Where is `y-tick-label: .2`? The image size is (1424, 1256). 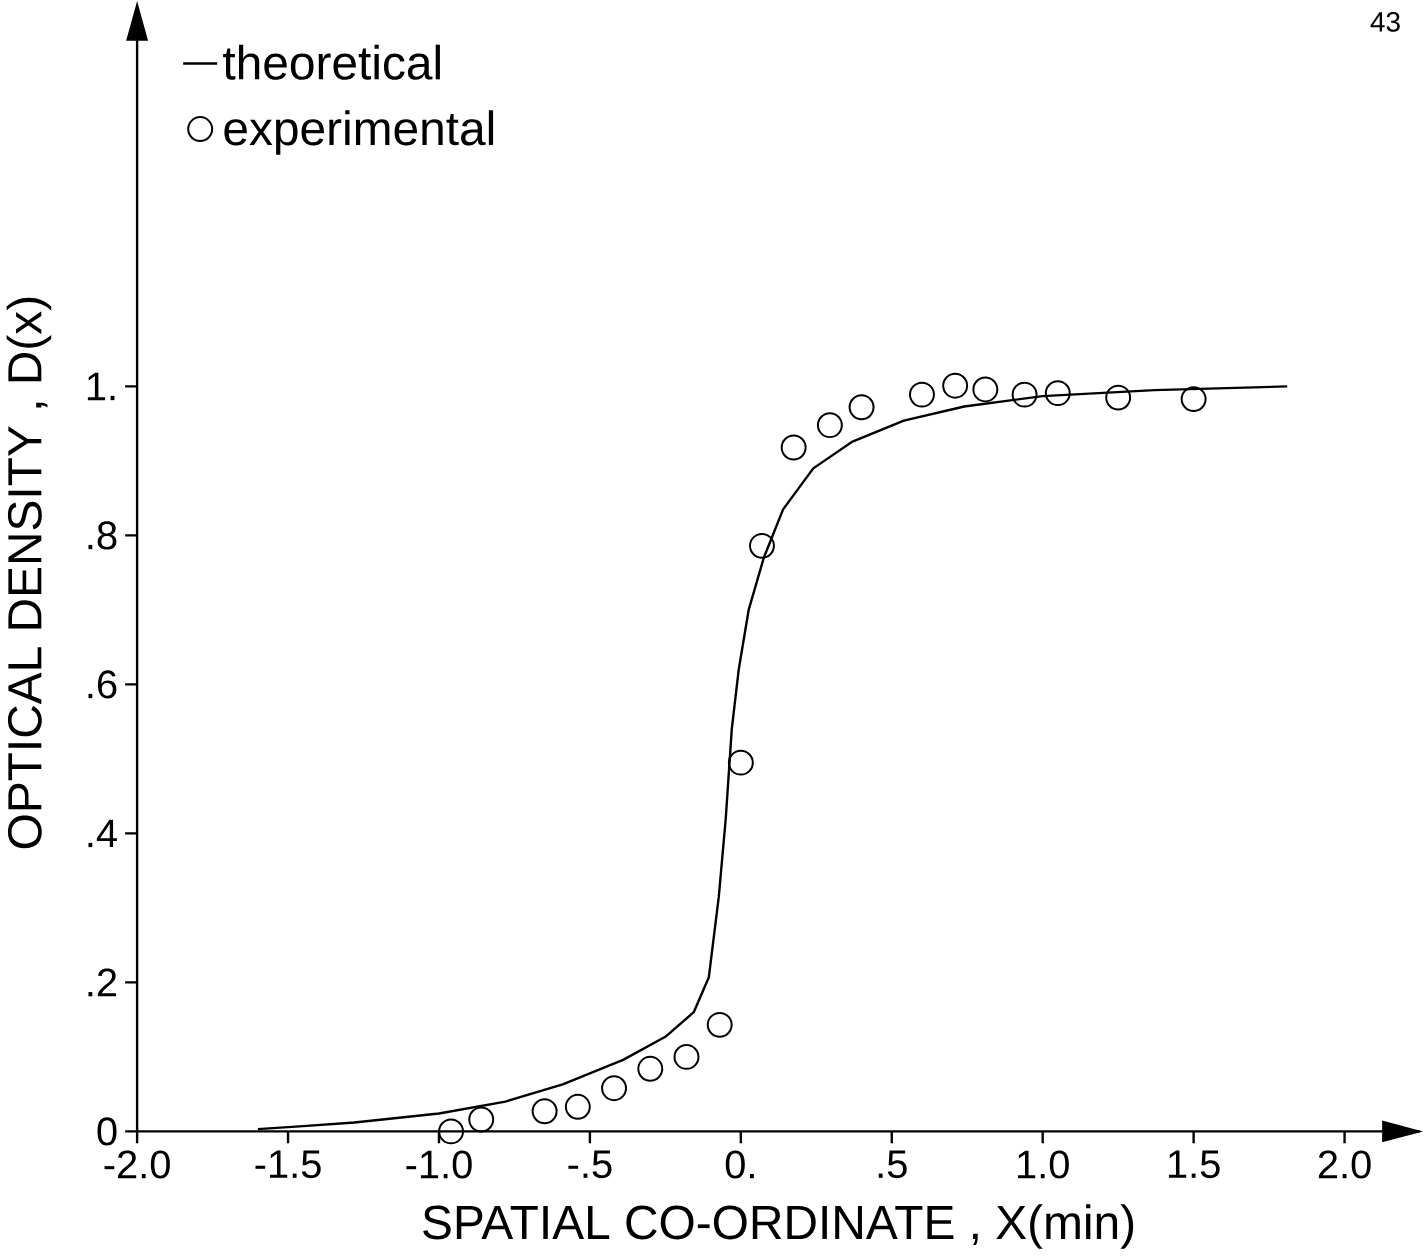 y-tick-label: .2 is located at coordinates (102, 982).